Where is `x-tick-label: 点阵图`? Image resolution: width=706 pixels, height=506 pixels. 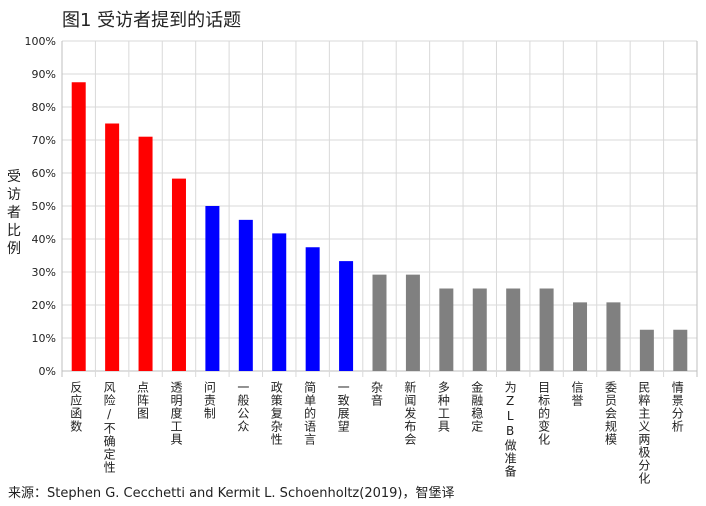
x-tick-label: 点阵图 is located at coordinates (143, 400).